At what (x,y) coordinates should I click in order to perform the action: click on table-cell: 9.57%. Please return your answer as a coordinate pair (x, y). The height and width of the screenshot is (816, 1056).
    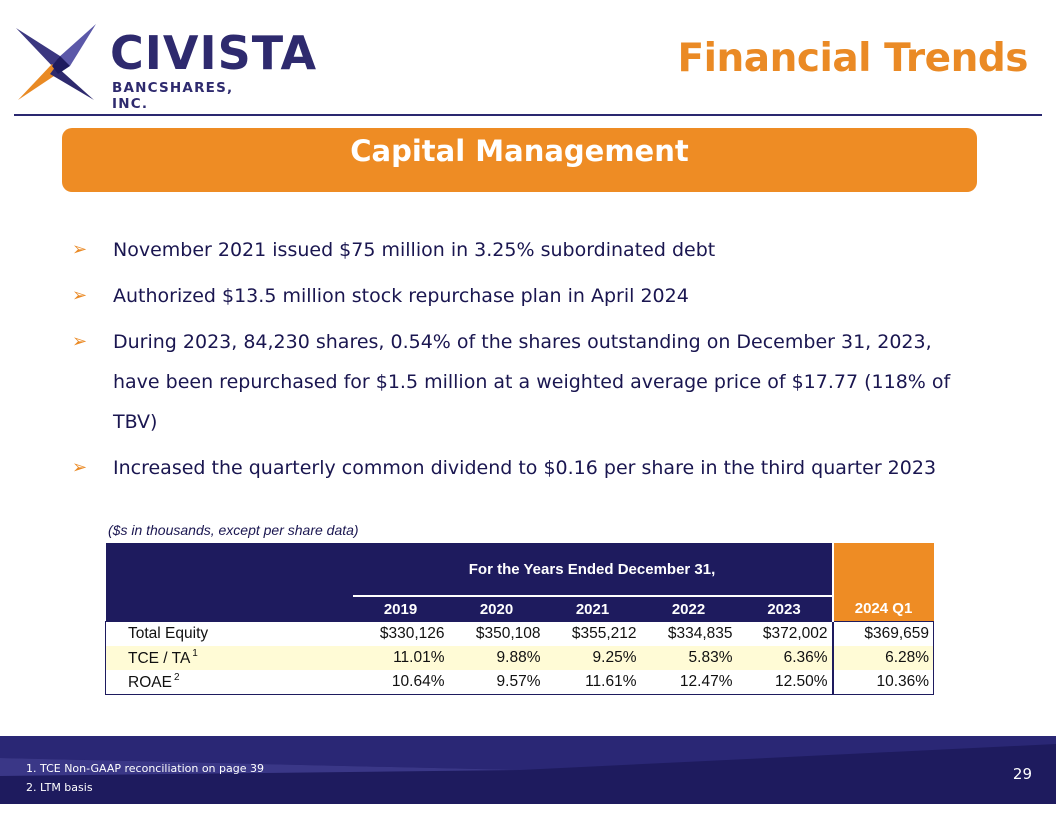
    Looking at the image, I should click on (518, 681).